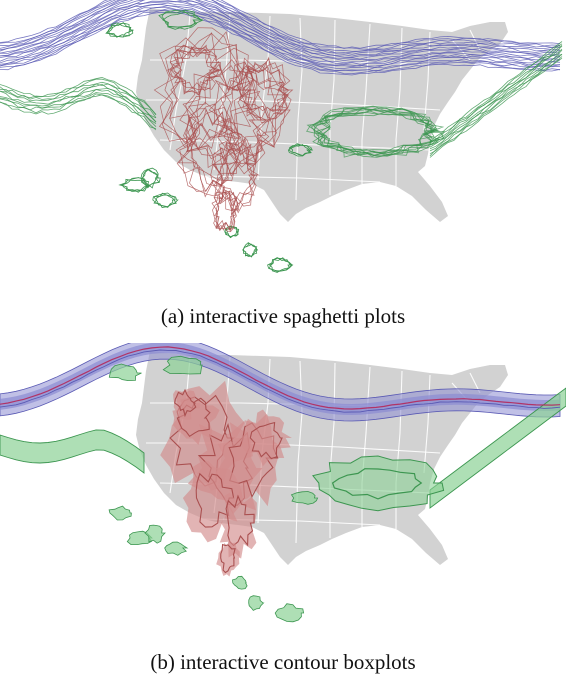 The width and height of the screenshot is (566, 675). I want to click on blue-contour-lines, so click(280, 38).